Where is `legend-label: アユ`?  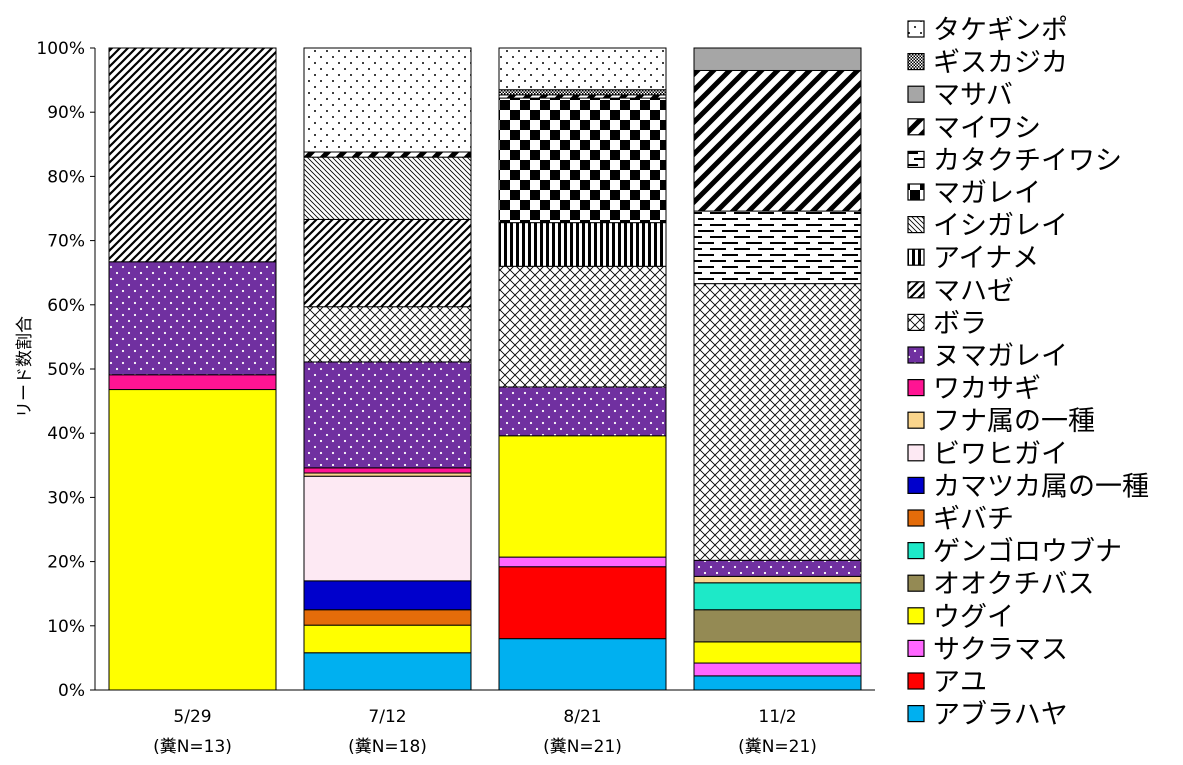
legend-label: アユ is located at coordinates (960, 682).